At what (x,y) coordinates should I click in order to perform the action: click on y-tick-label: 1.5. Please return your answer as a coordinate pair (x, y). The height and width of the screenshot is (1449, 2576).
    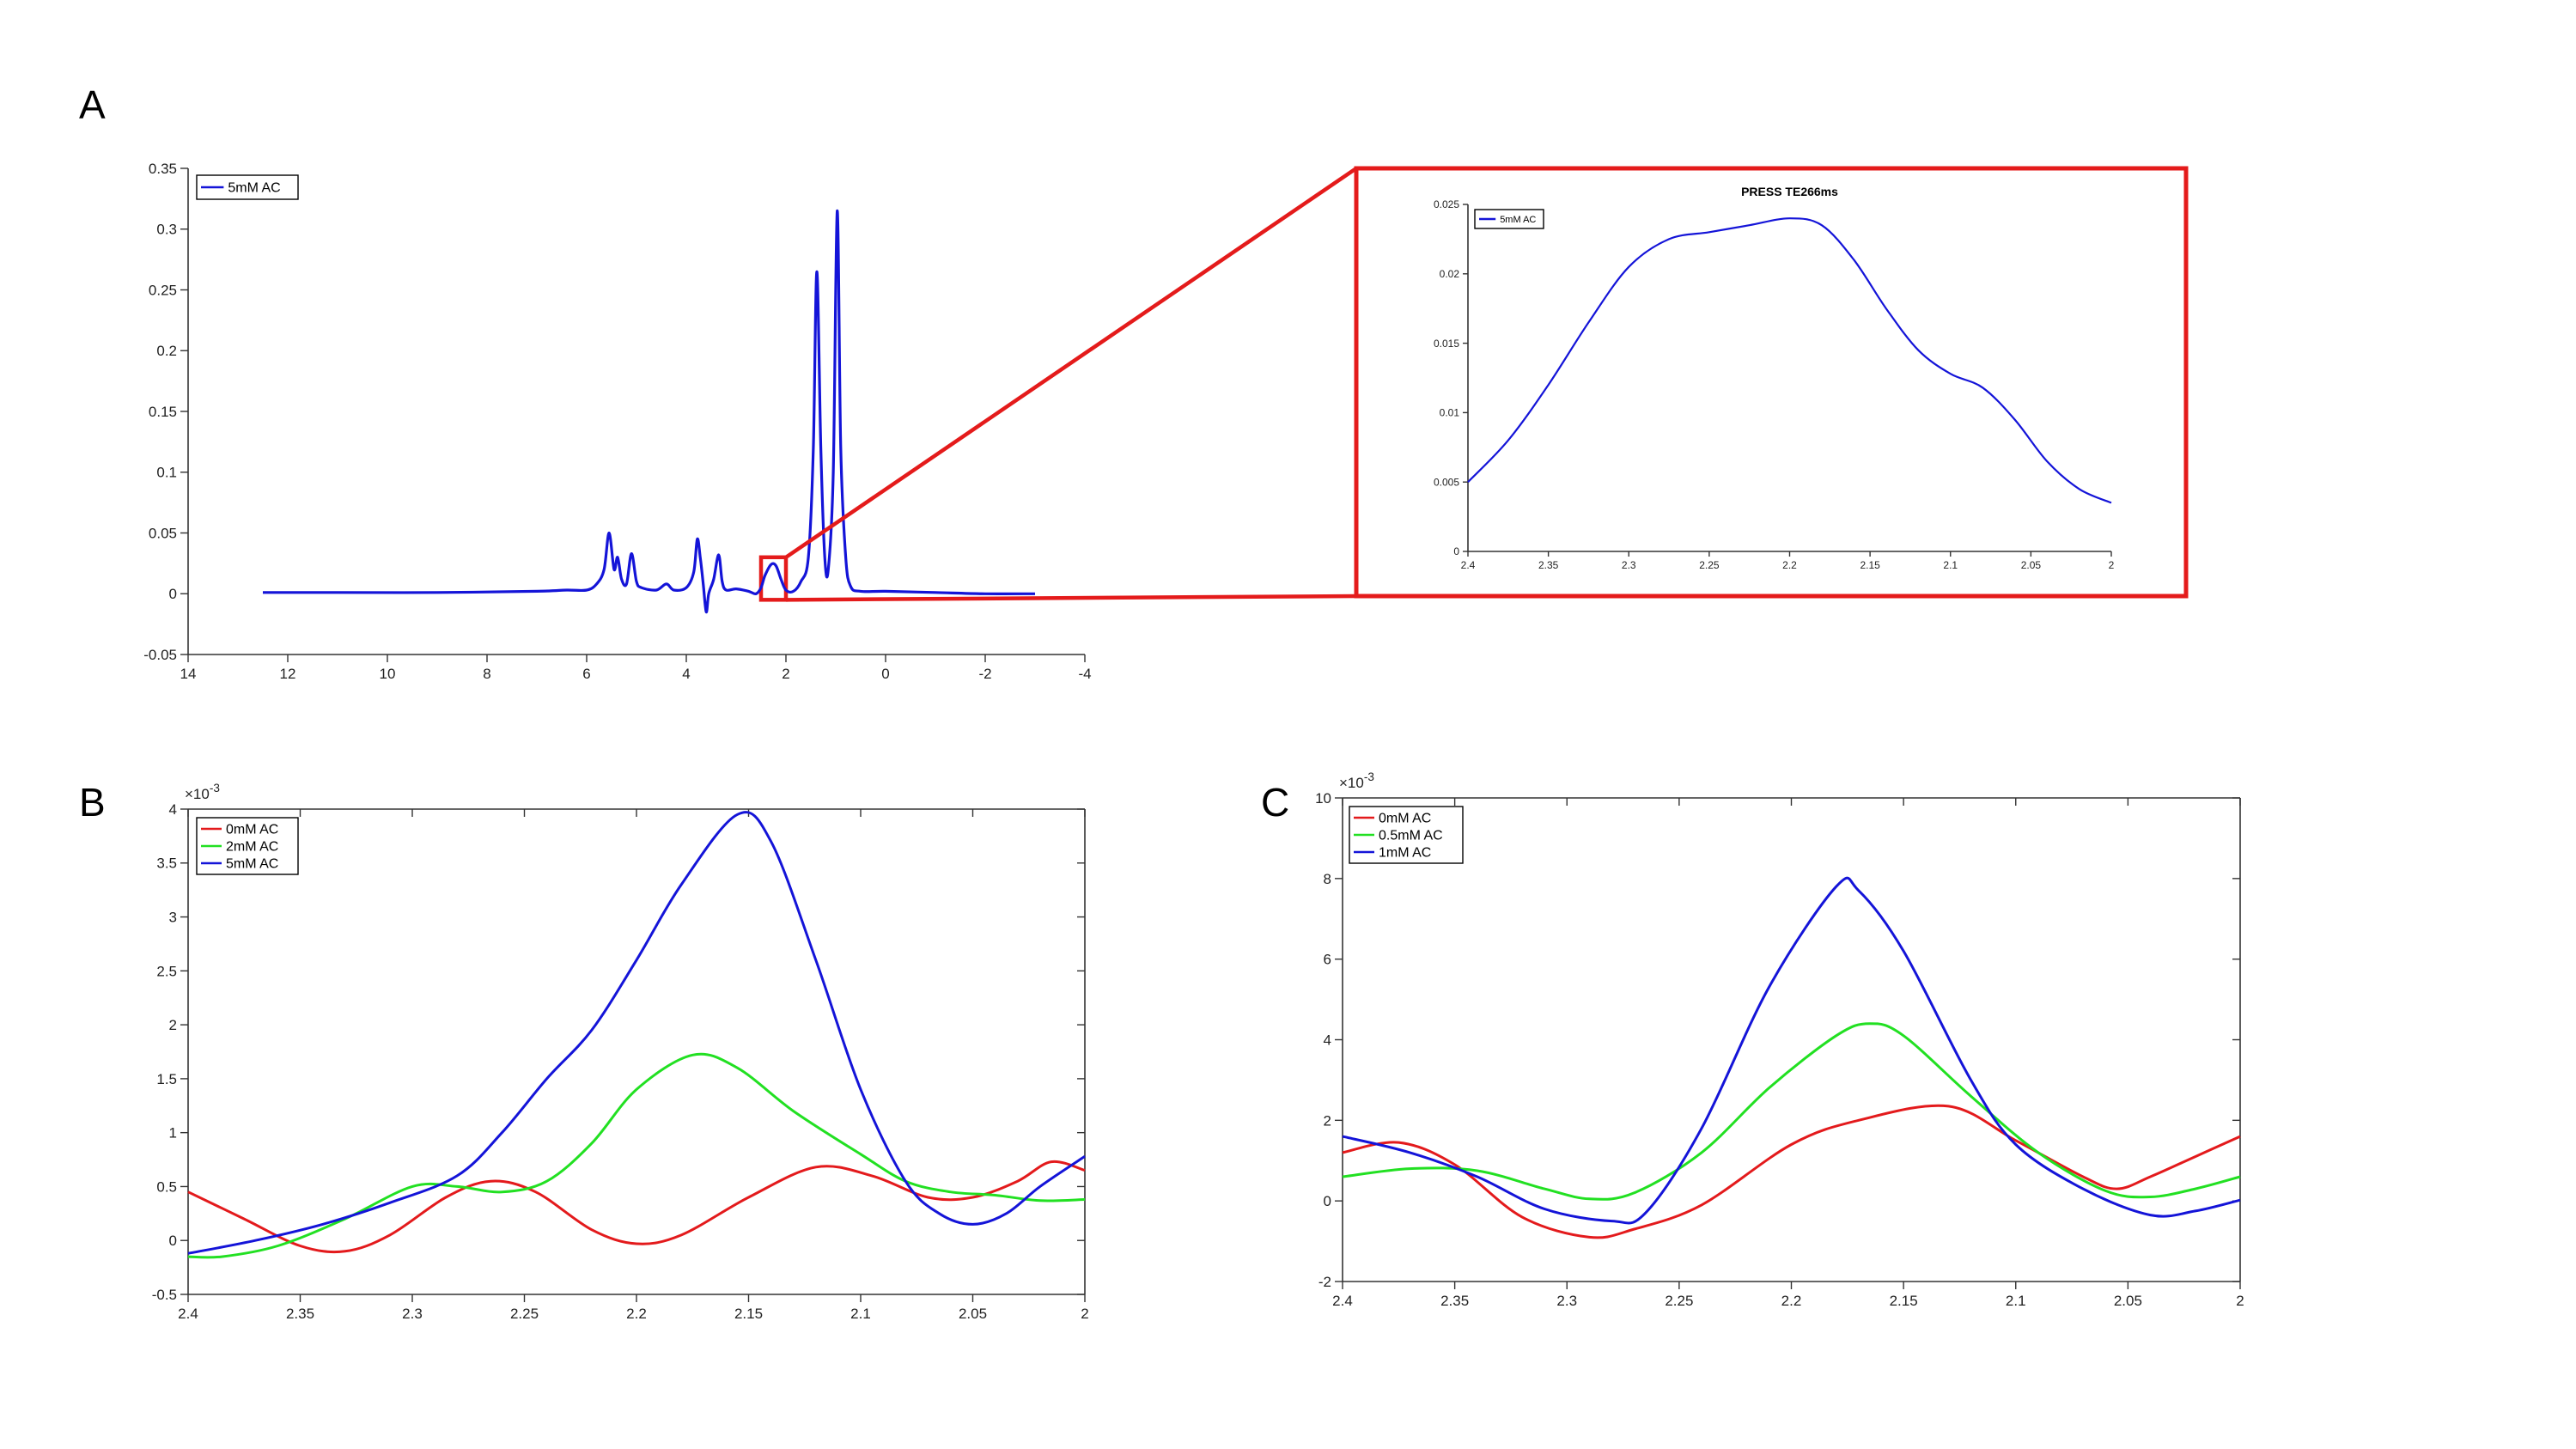
    Looking at the image, I should click on (166, 1079).